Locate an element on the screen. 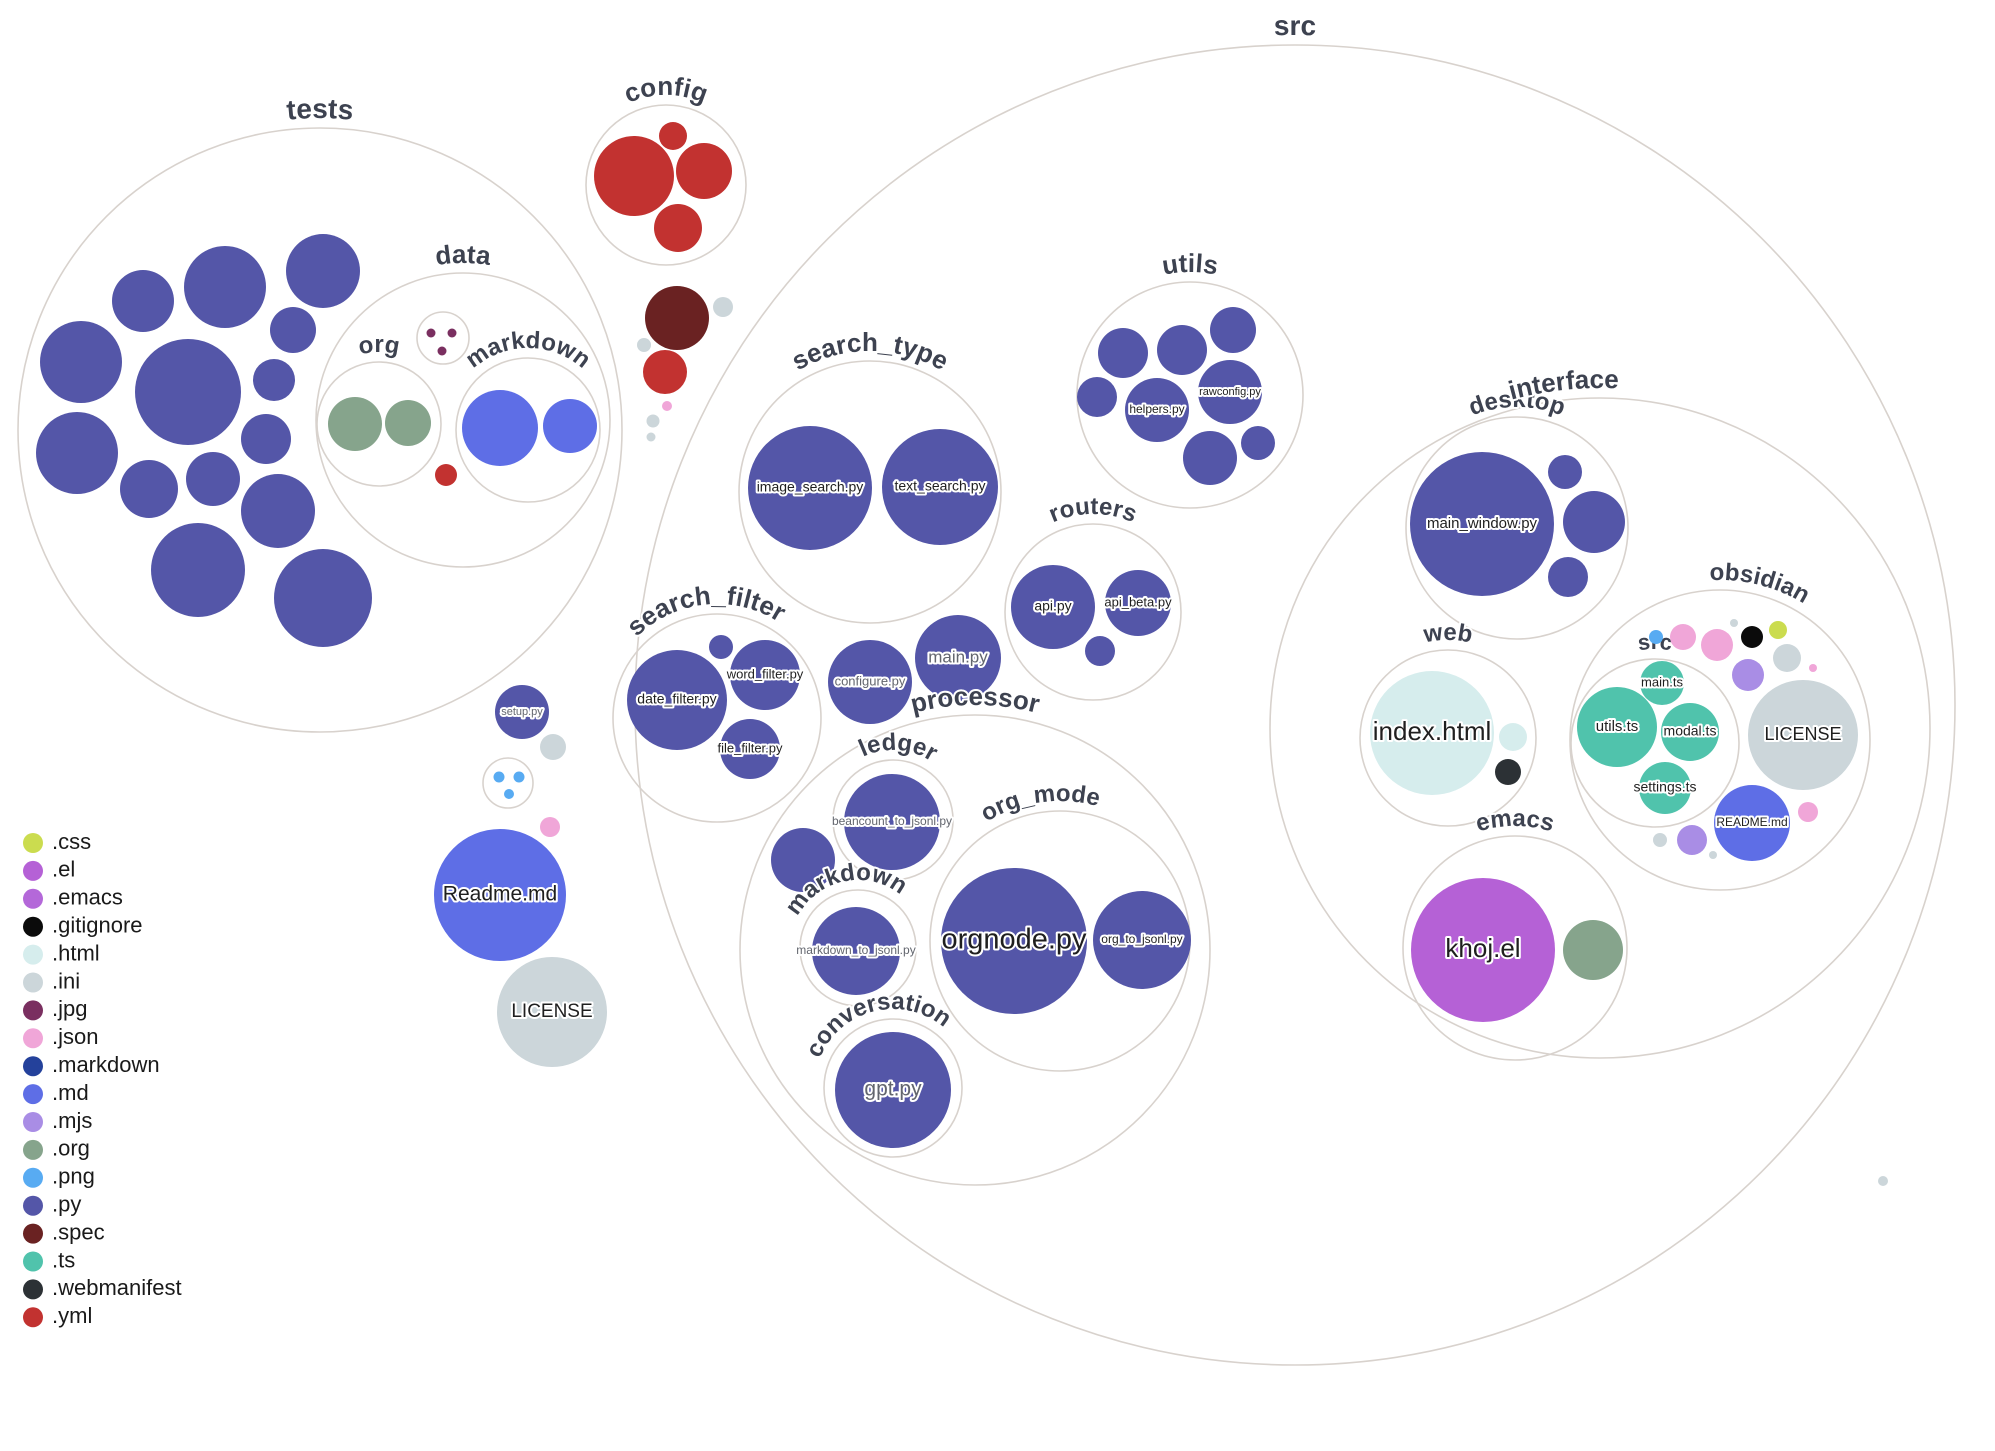 This screenshot has width=1995, height=1451. legend-dot-gitignore is located at coordinates (33, 926).